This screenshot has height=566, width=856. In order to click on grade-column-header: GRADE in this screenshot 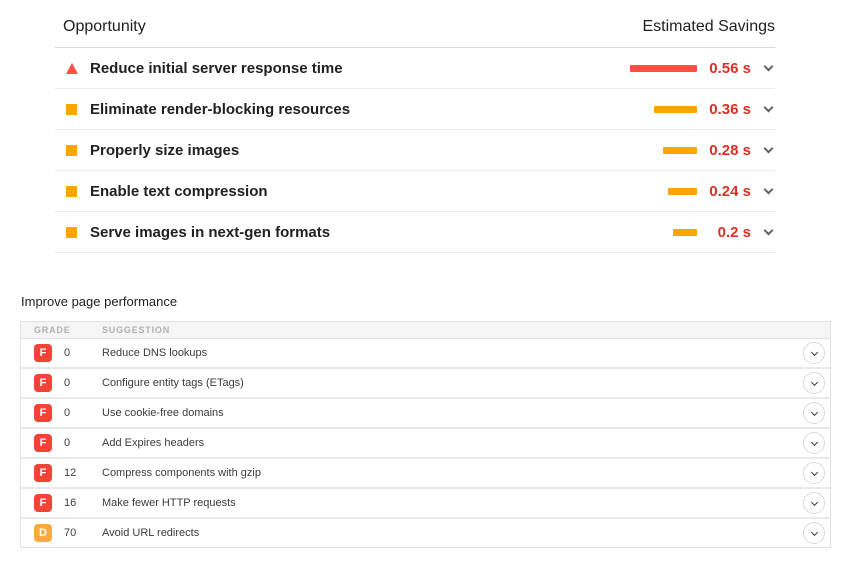, I will do `click(52, 330)`.